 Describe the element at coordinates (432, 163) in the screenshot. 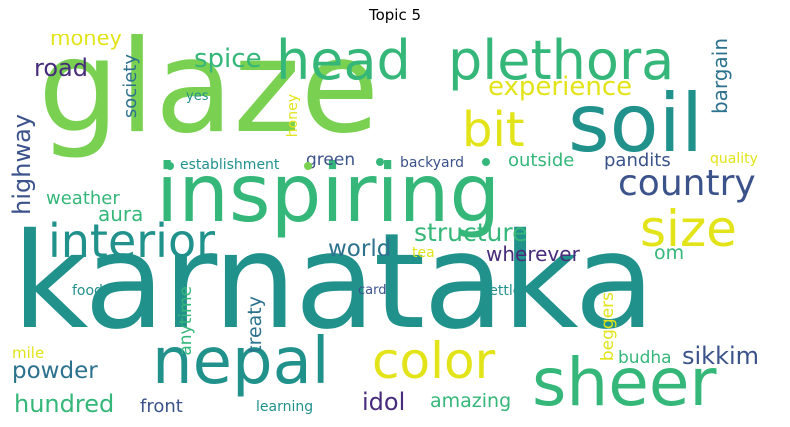

I see `word-backyard: backyard` at that location.